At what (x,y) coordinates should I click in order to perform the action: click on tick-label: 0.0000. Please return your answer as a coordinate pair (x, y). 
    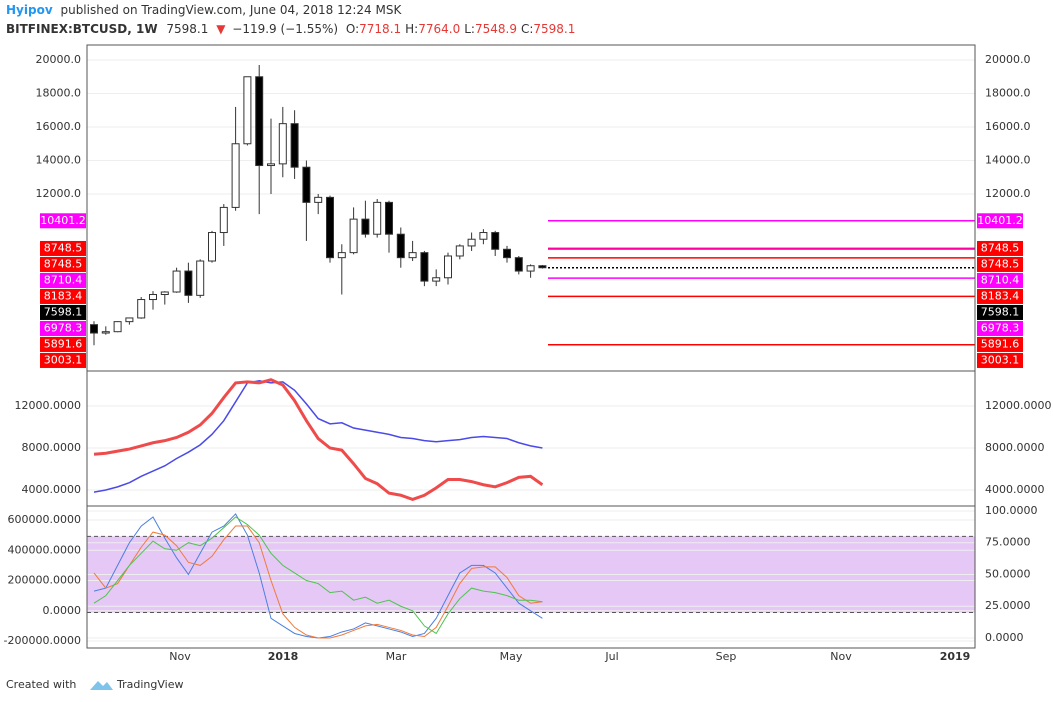
    Looking at the image, I should click on (62, 610).